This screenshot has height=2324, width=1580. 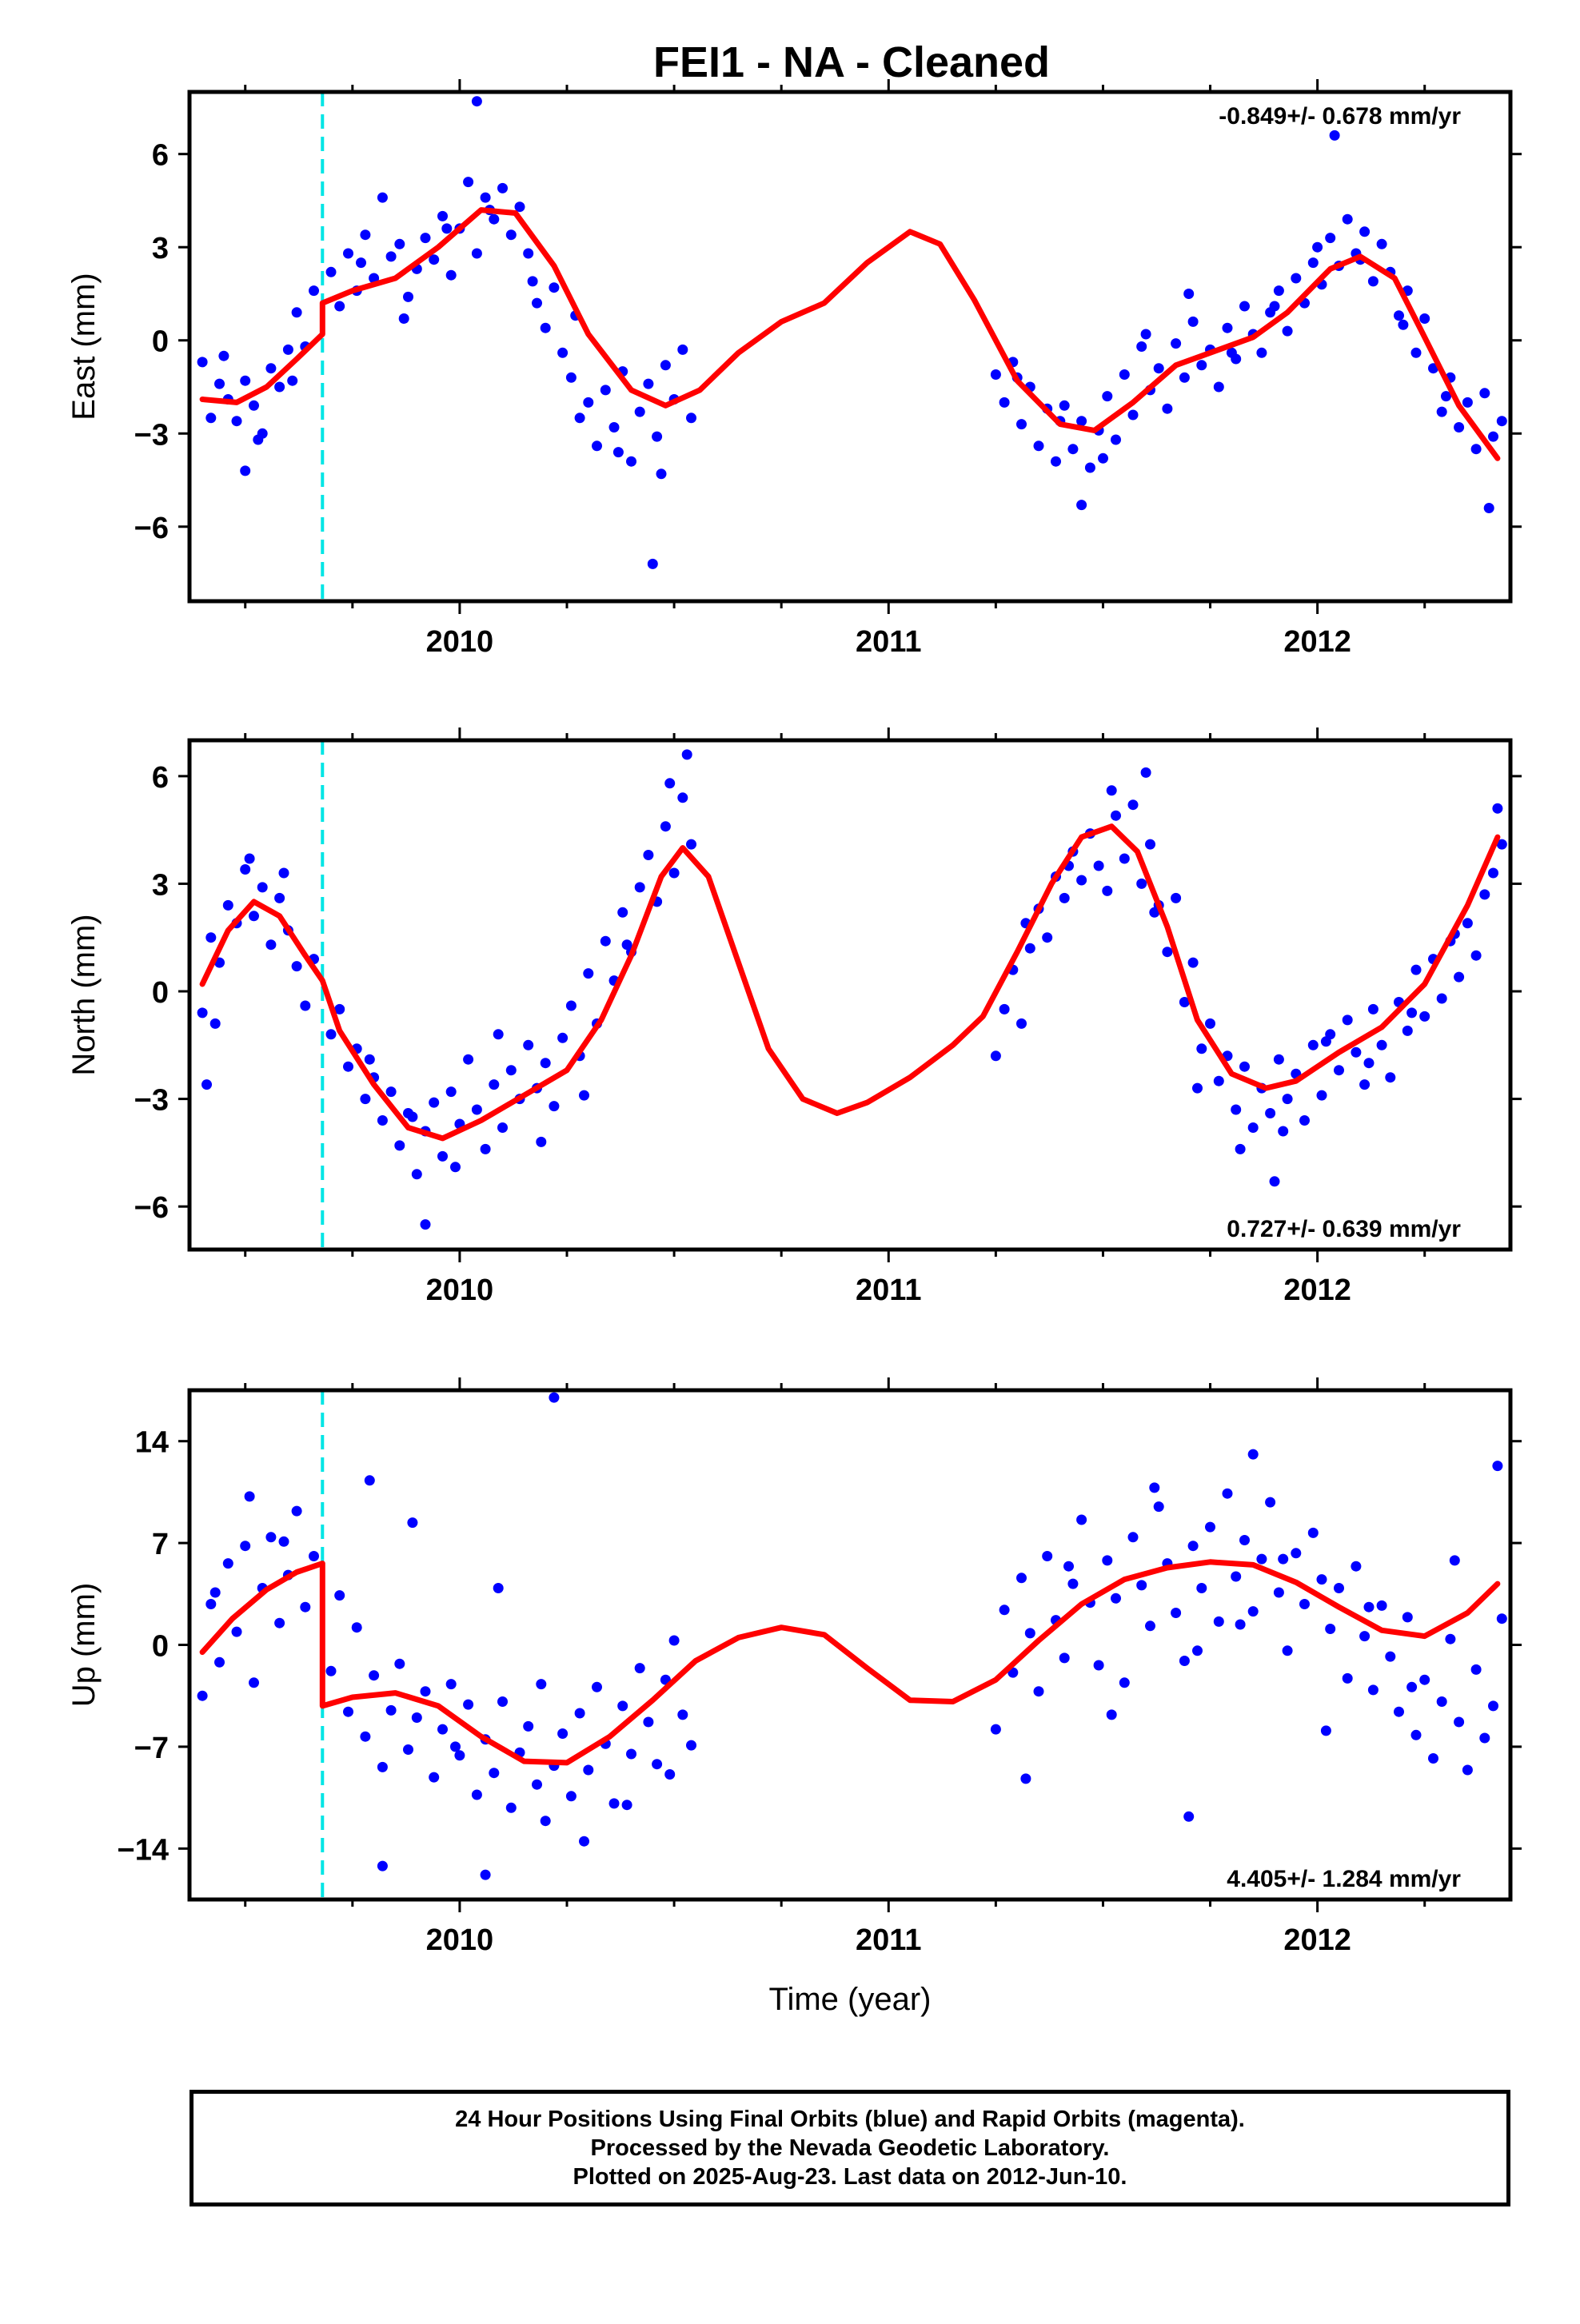 I want to click on east-fit-curve, so click(x=850, y=334).